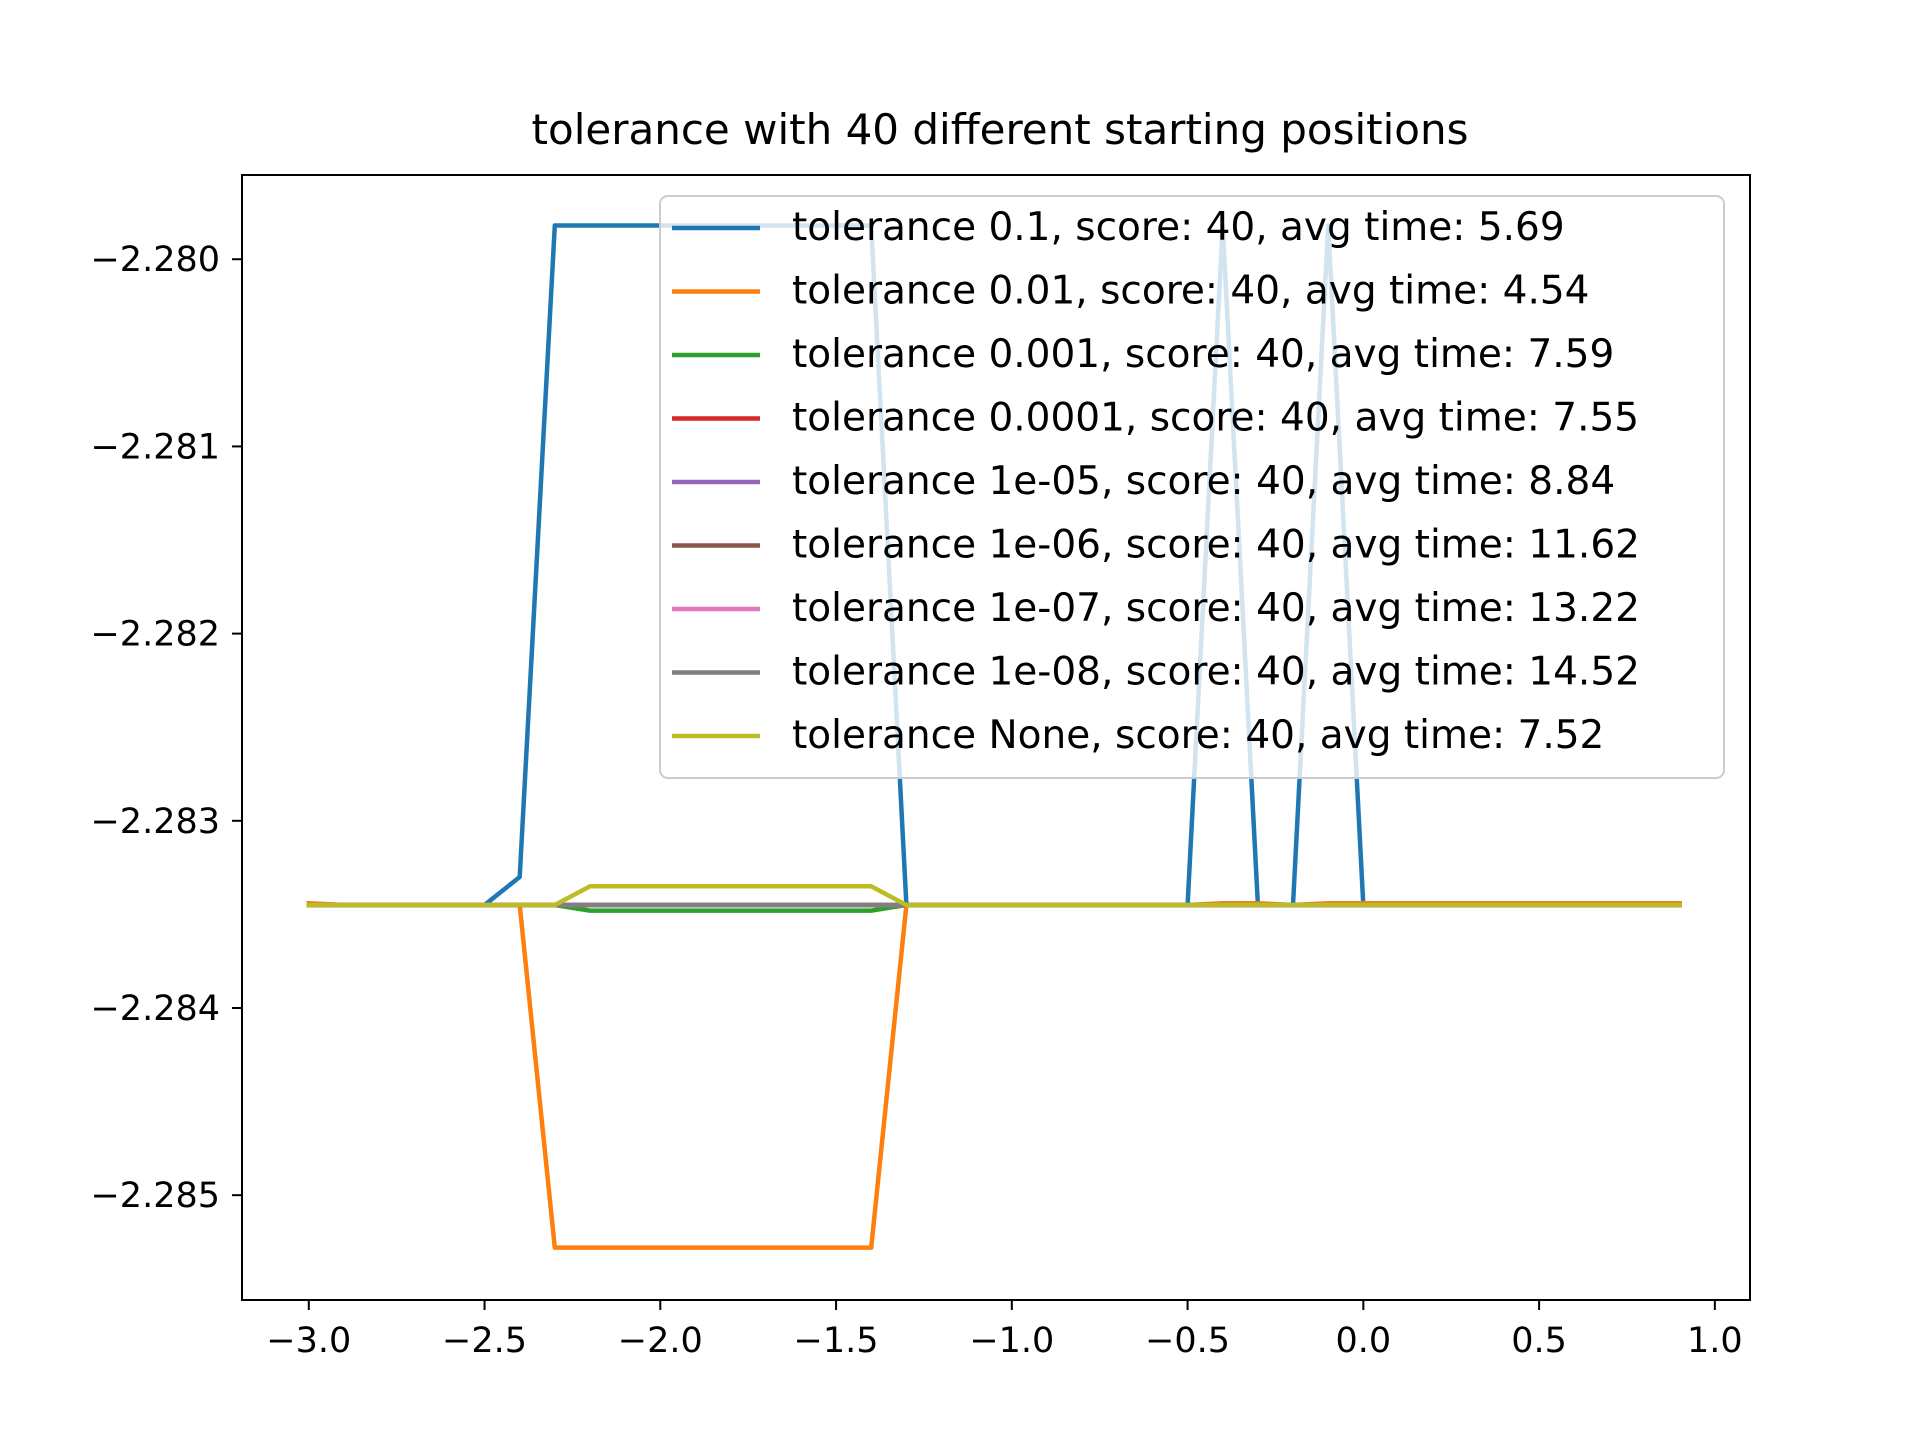 This screenshot has width=1920, height=1440. I want to click on y-axis: −2.280 −2.281 −2.282 −2.283 −2.284 −2.285, so click(166, 728).